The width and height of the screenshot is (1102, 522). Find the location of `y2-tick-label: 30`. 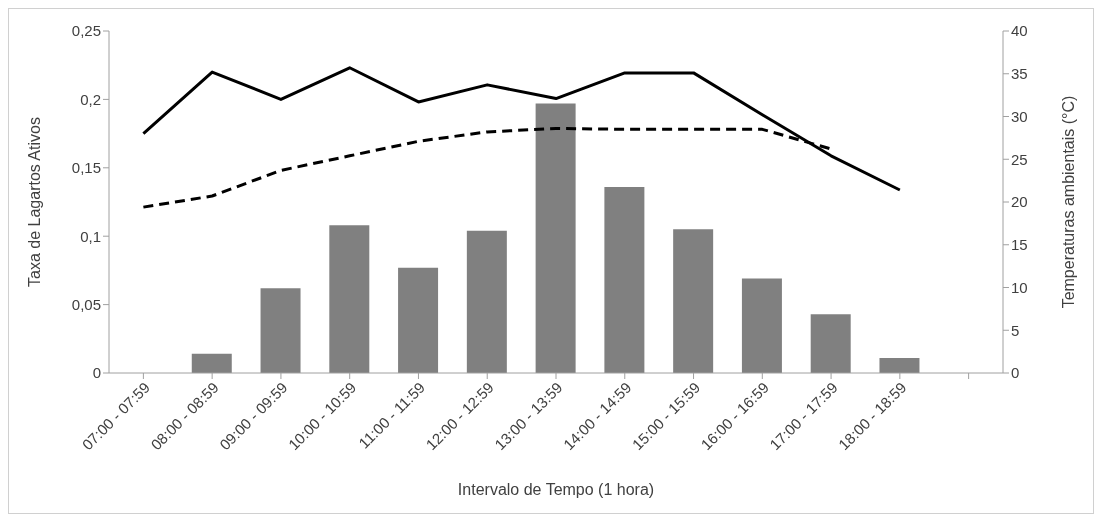

y2-tick-label: 30 is located at coordinates (1019, 116).